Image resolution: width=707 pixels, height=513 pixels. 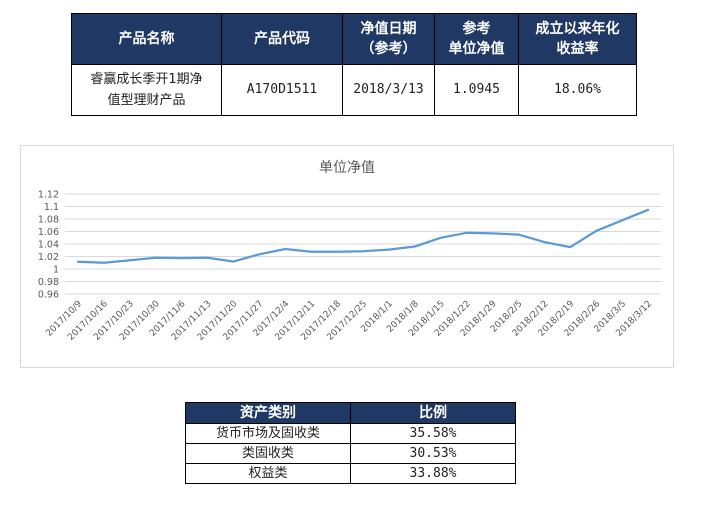 I want to click on header-product-code: 产品代码, so click(x=282, y=39).